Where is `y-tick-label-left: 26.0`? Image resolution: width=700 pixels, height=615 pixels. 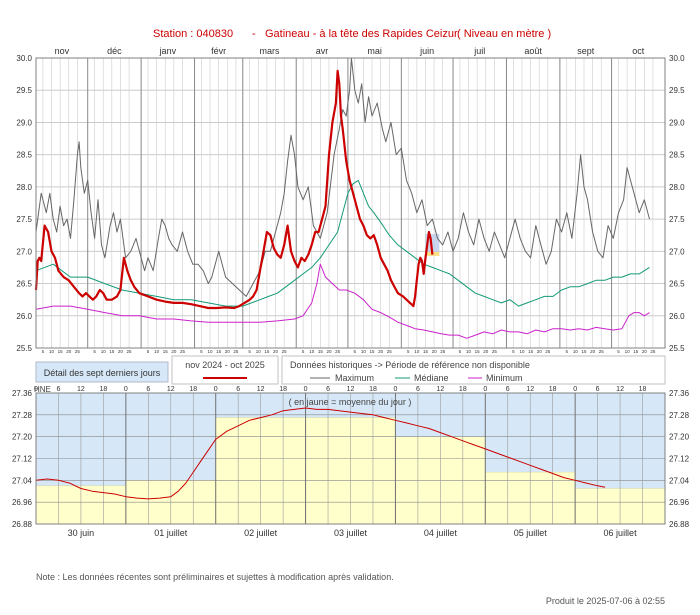 y-tick-label-left: 26.0 is located at coordinates (24, 316).